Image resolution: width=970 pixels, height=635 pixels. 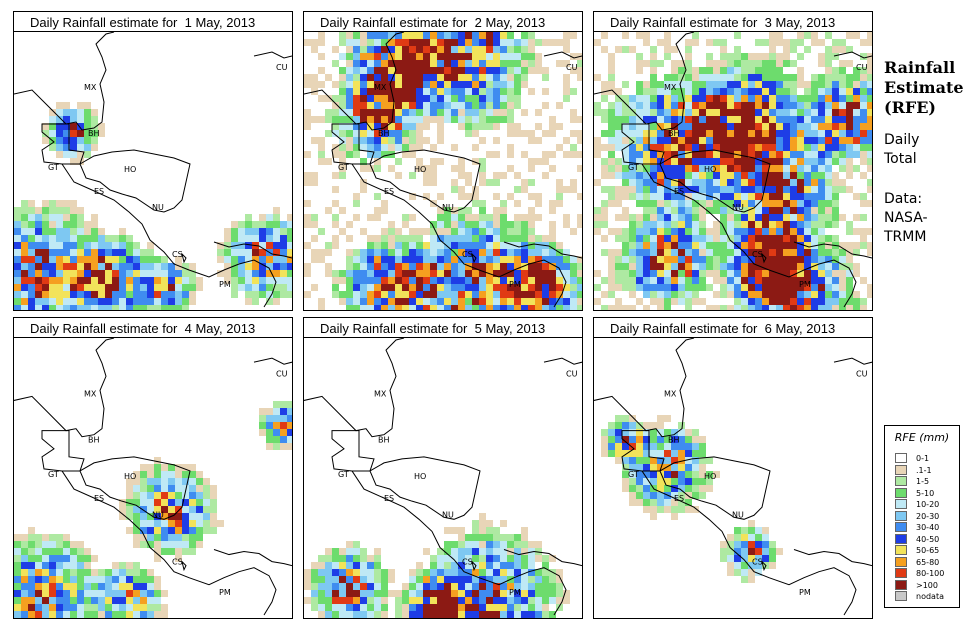 What do you see at coordinates (928, 527) in the screenshot?
I see `legend-label: 30-40` at bounding box center [928, 527].